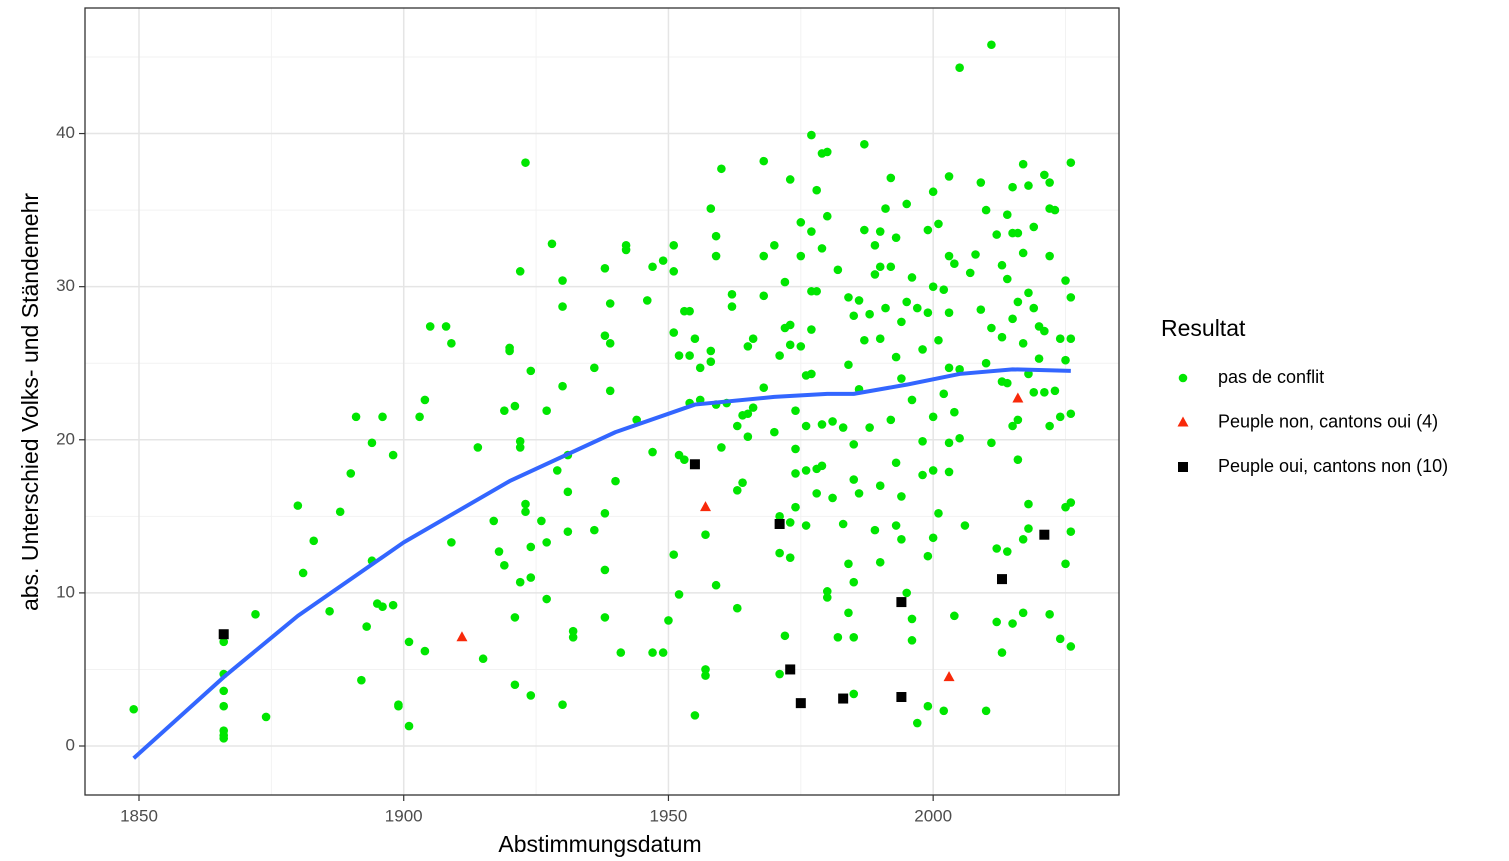  Describe the element at coordinates (139, 815) in the screenshot. I see `x-tick-label: 1850` at that location.